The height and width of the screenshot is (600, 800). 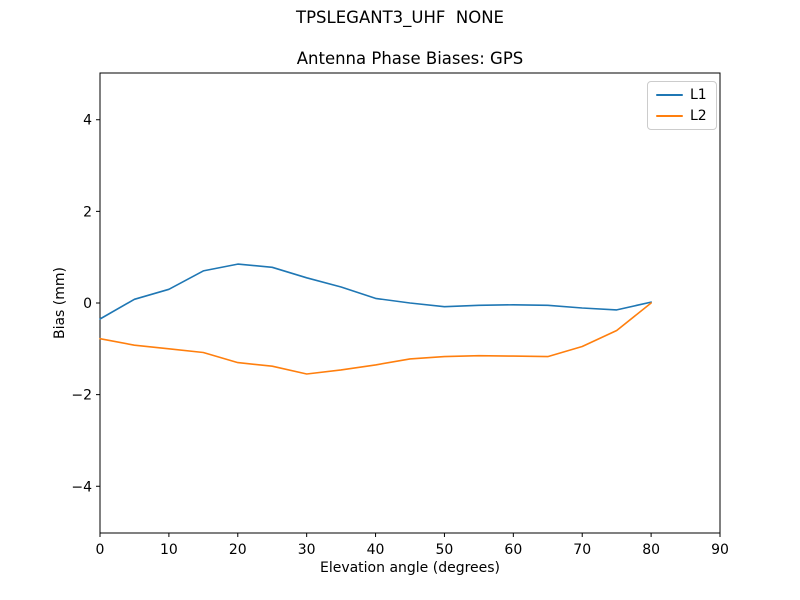 I want to click on y-tick-label: 0, so click(x=87, y=304).